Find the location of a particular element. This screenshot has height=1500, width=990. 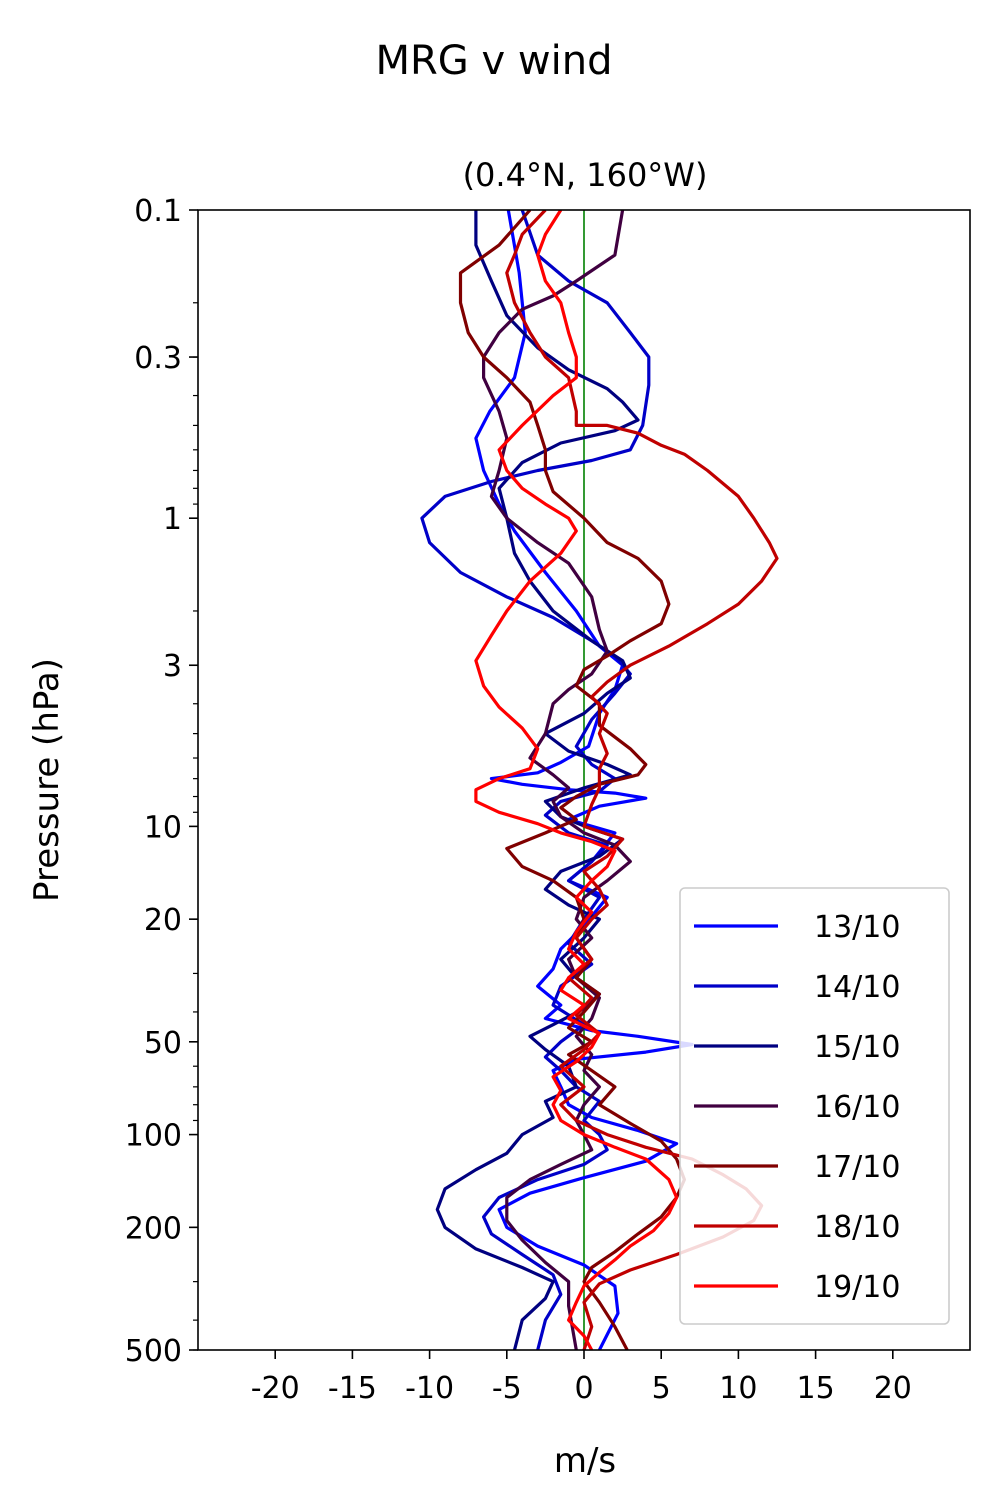

x-tick-label: -10 is located at coordinates (429, 1388).